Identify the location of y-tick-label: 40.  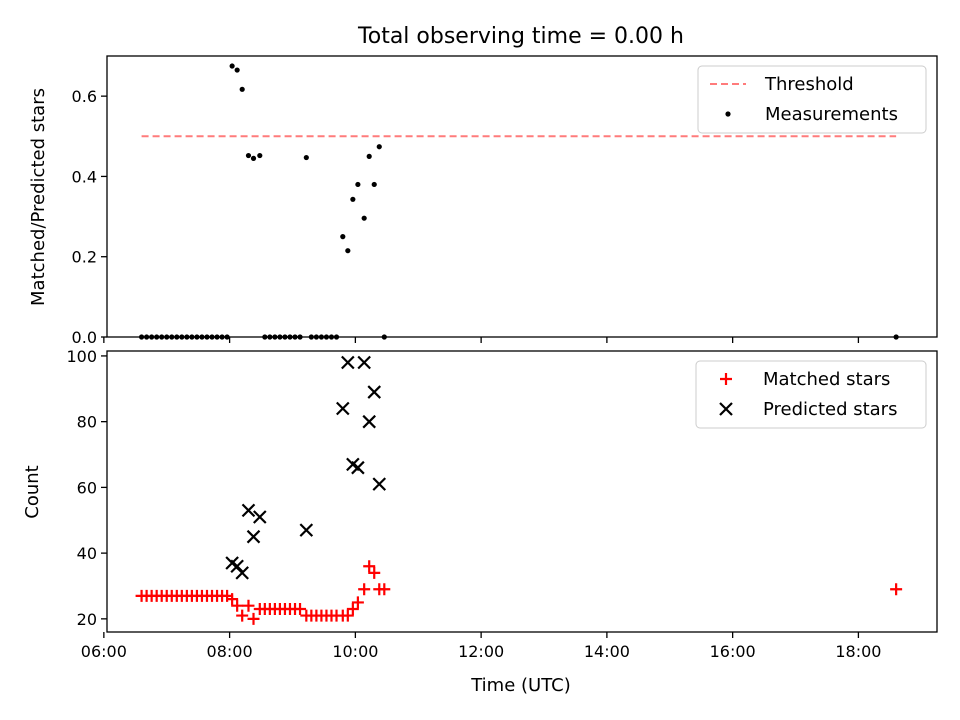
(87, 553).